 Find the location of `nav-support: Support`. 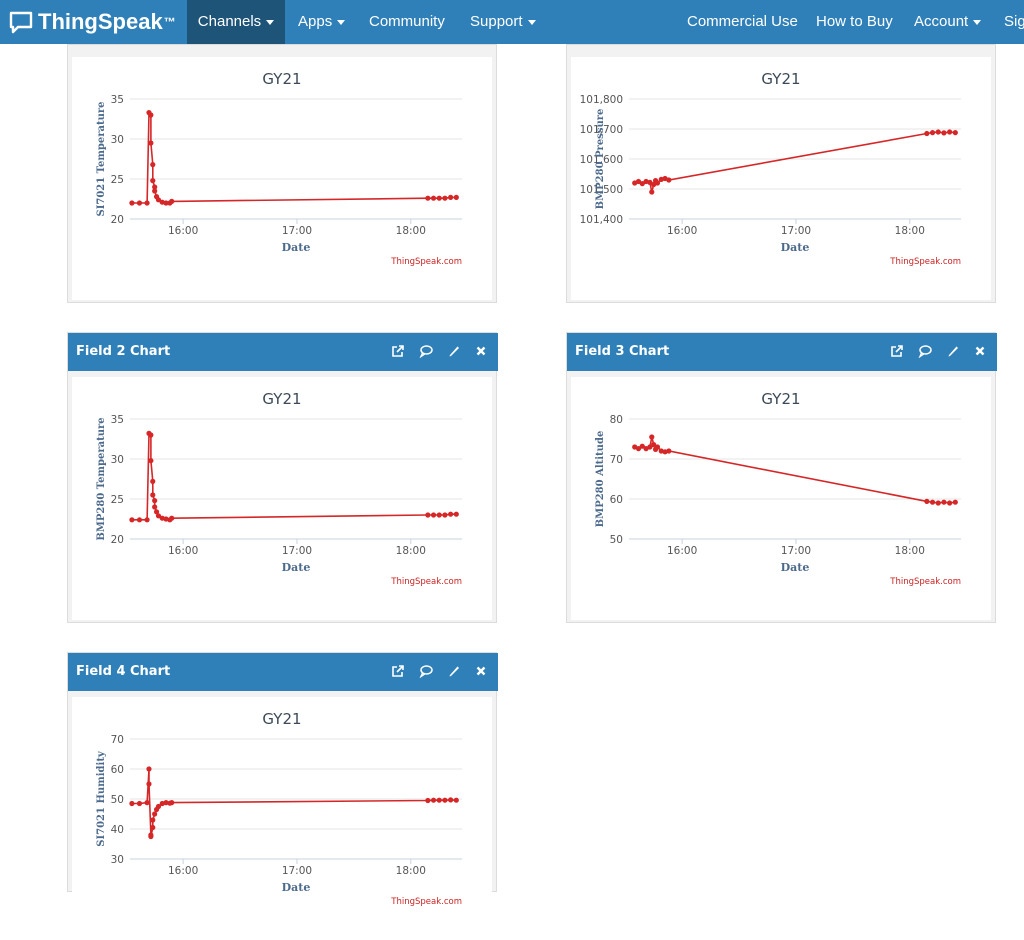

nav-support: Support is located at coordinates (503, 22).